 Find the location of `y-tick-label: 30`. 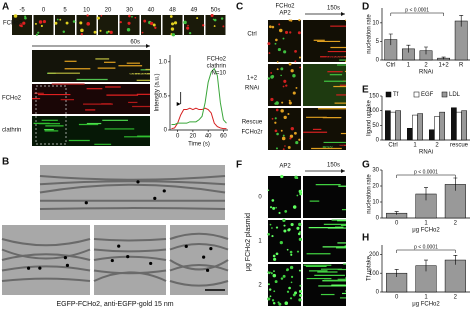

y-tick-label: 30 is located at coordinates (375, 171).